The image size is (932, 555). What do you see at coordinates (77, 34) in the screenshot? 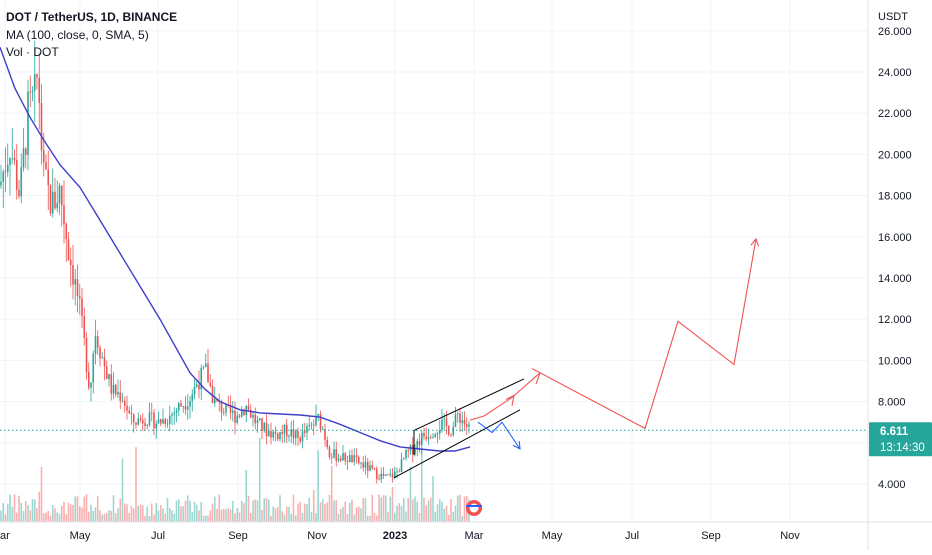
I see `legend-ma: MA (100, close, 0, SMA, 5)` at bounding box center [77, 34].